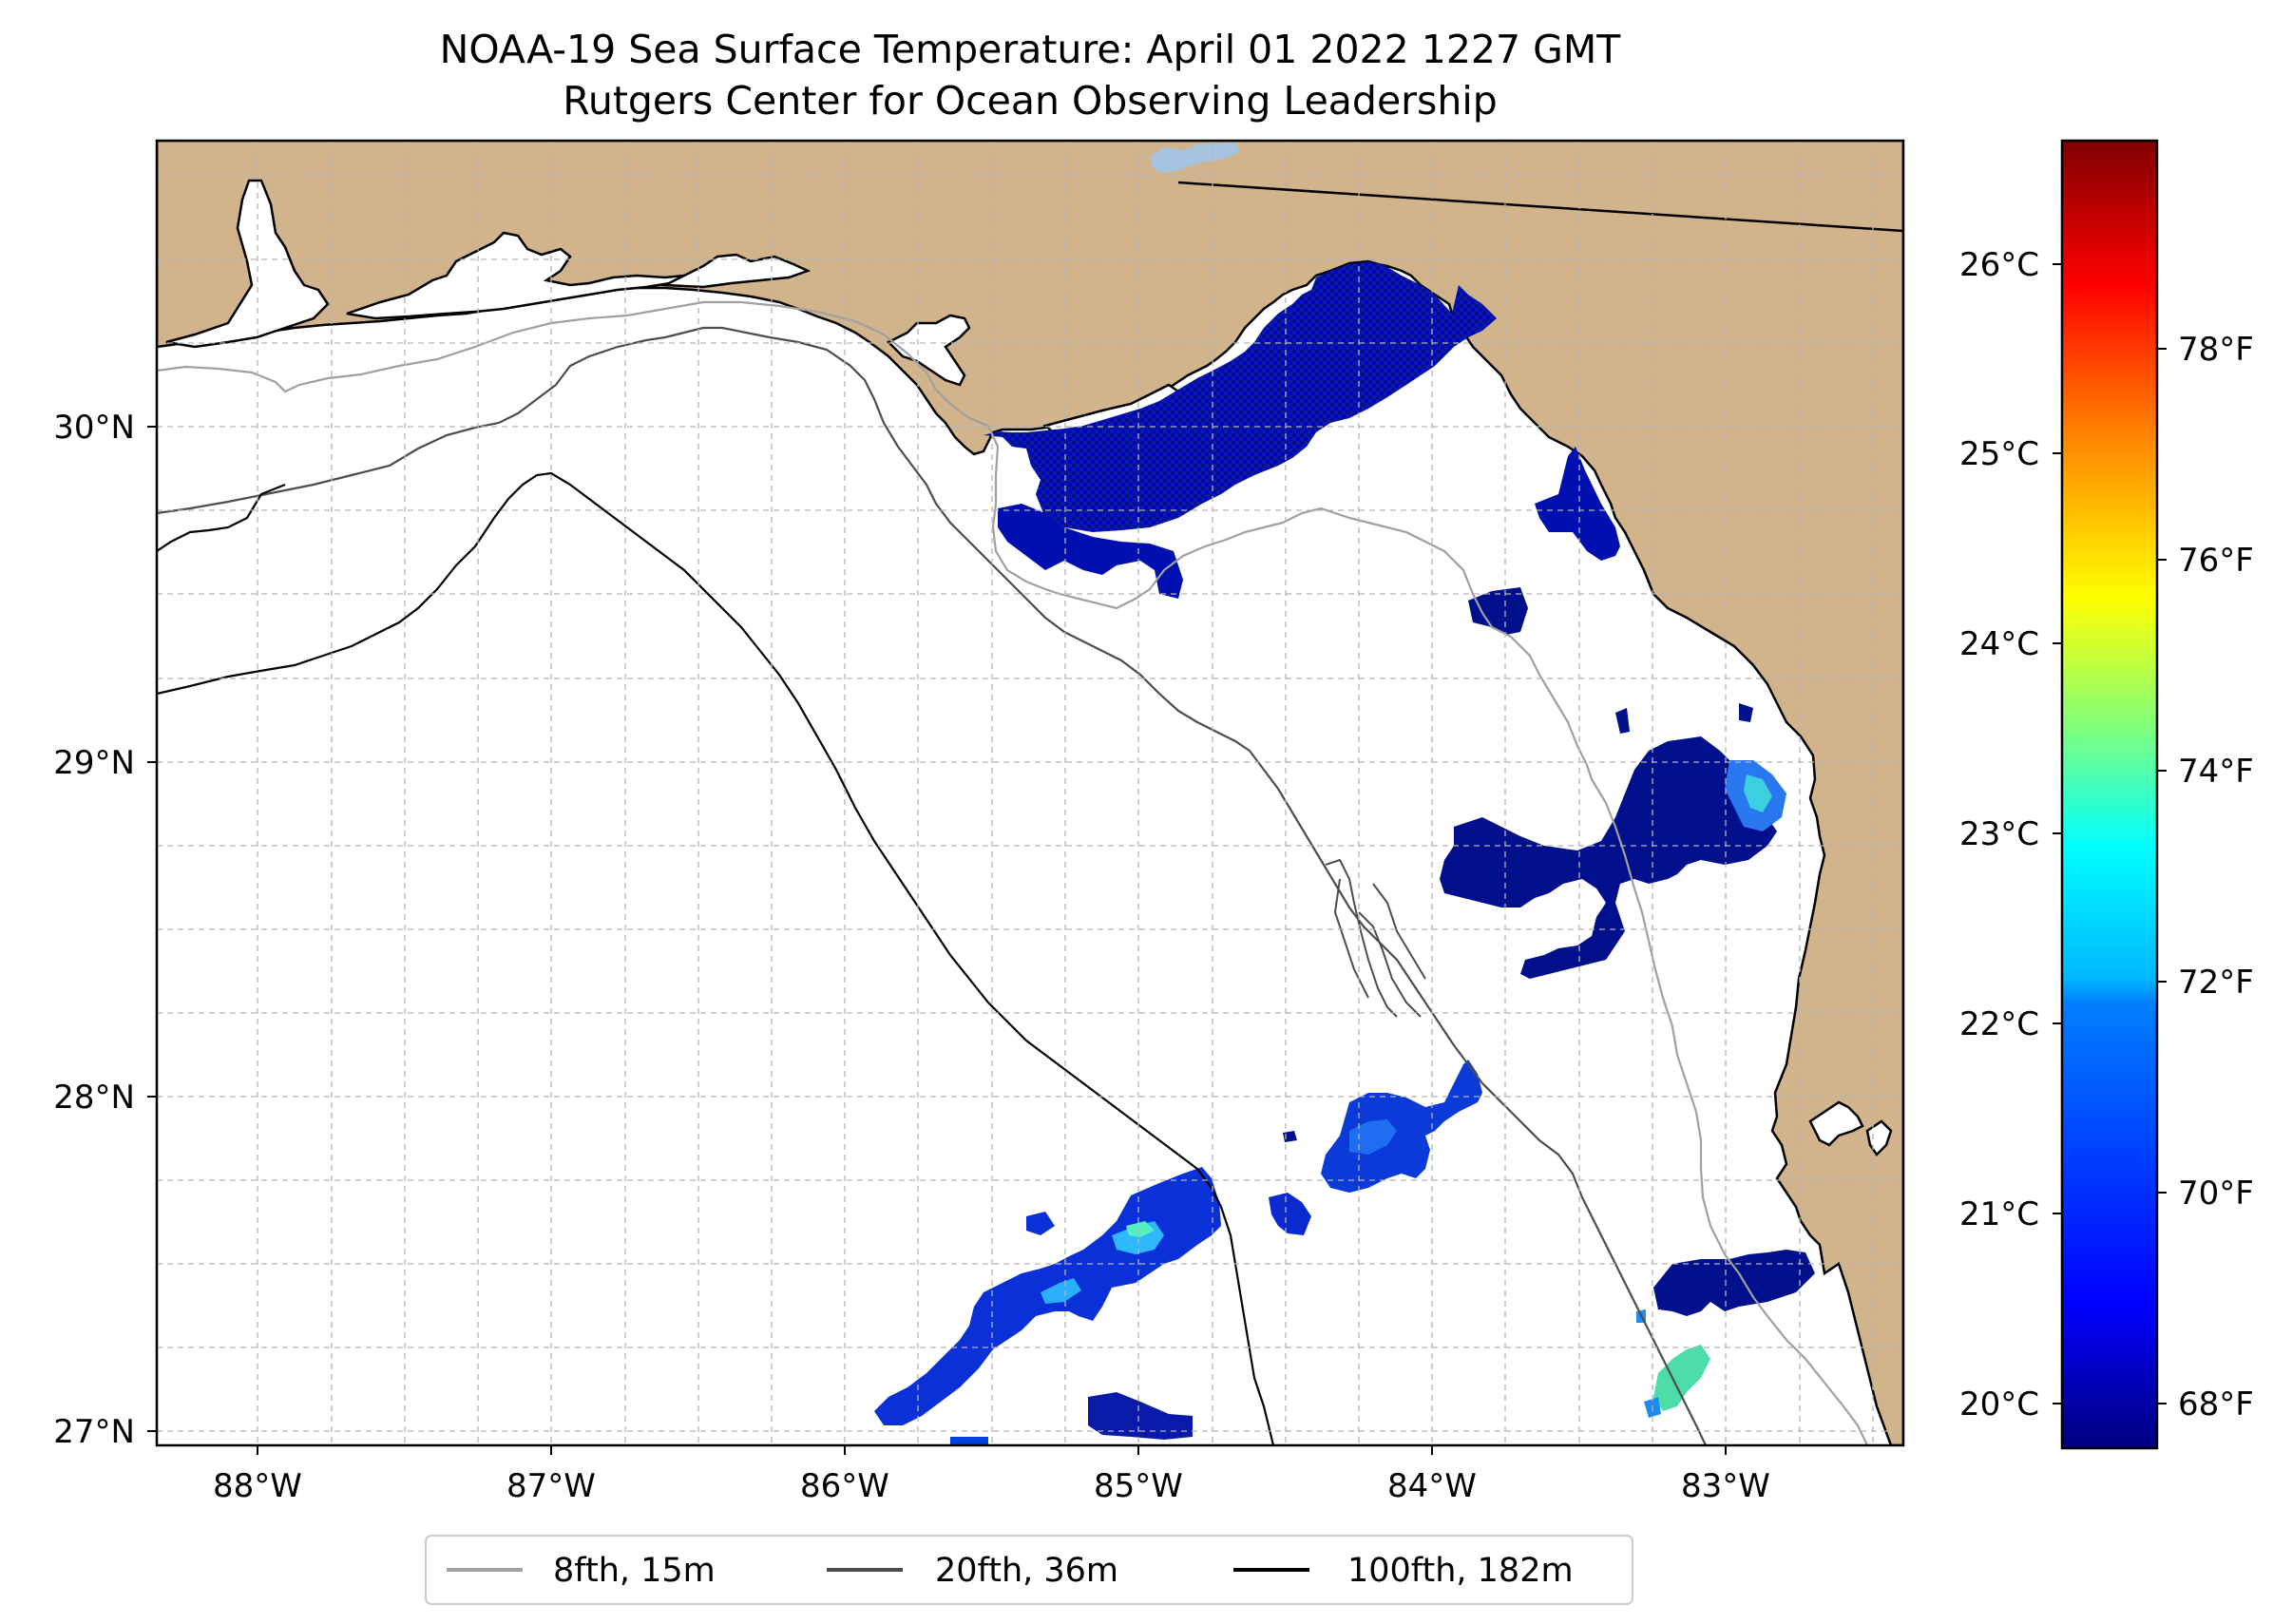 The width and height of the screenshot is (2292, 1624). What do you see at coordinates (1460, 1571) in the screenshot?
I see `legend-label-100fth: 100fth, 182m` at bounding box center [1460, 1571].